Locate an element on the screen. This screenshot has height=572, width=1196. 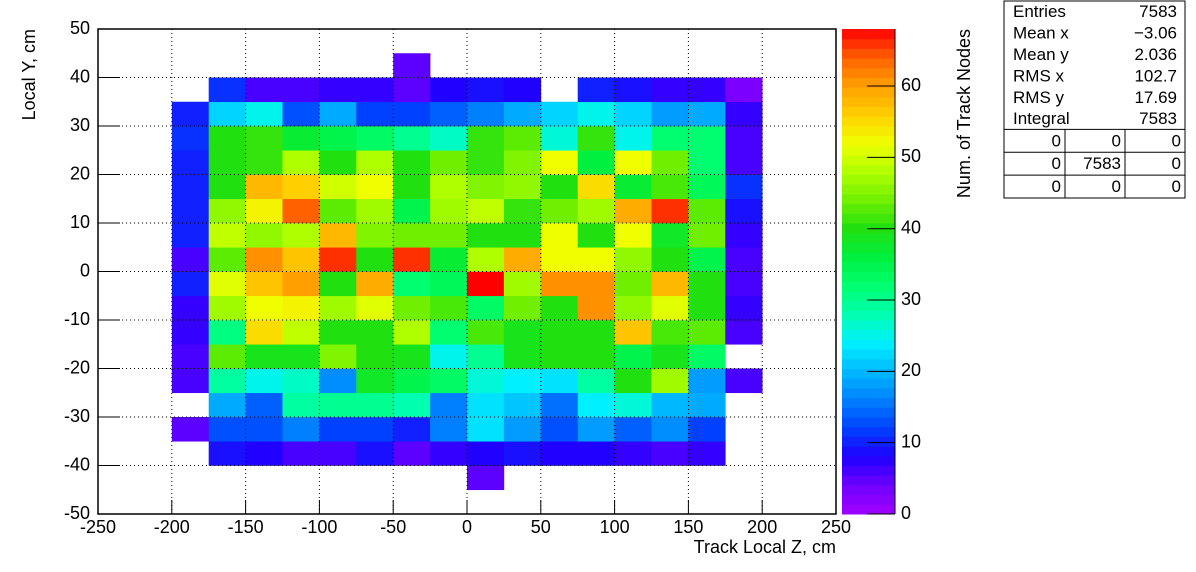
y-tick-label: -10 is located at coordinates (77, 319).